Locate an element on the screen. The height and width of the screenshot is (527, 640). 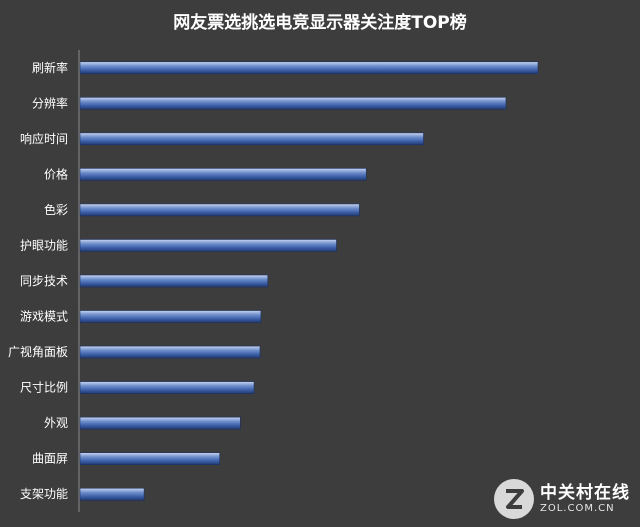
zol-watermark: 中关村在线 ZOL.COM.CN is located at coordinates (562, 499).